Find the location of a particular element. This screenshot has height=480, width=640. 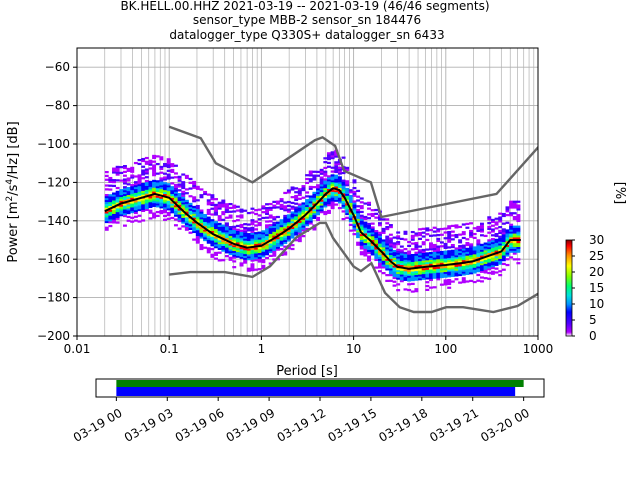

timeline-tick-label: 03-19 21 is located at coordinates (454, 425).